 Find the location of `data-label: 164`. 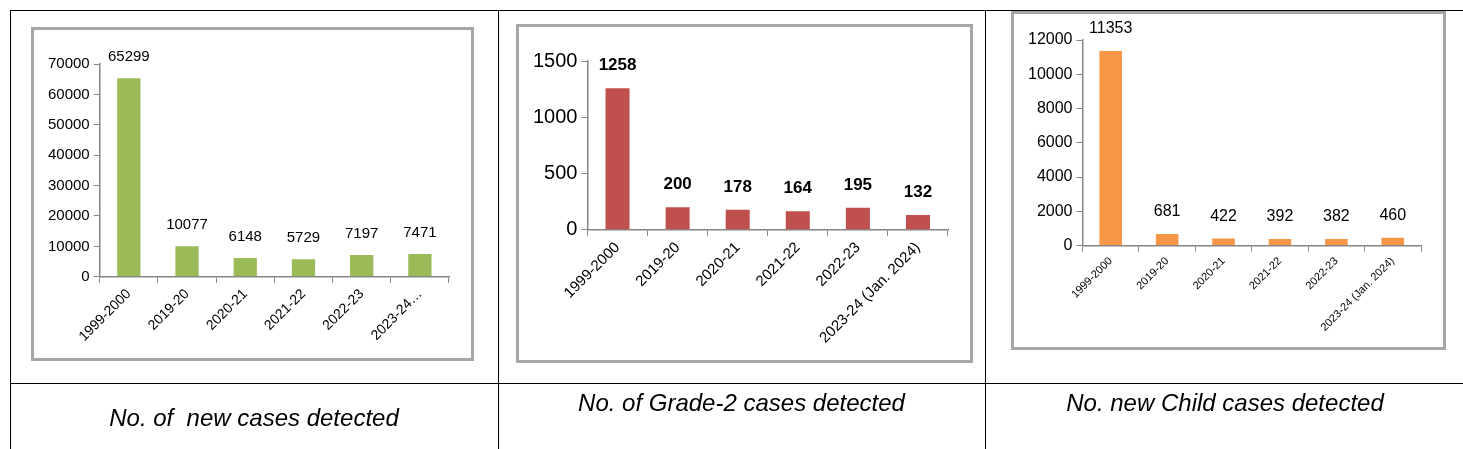

data-label: 164 is located at coordinates (798, 188).